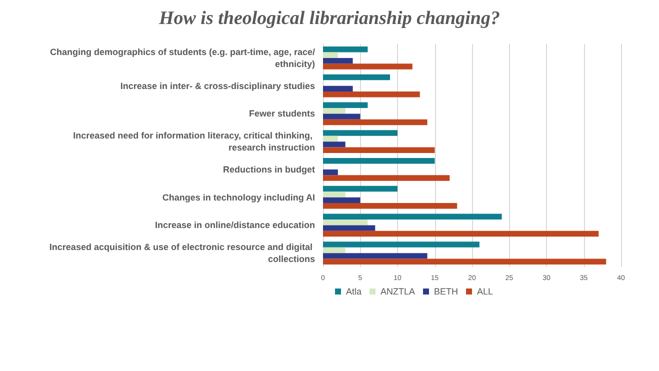 This screenshot has height=371, width=659. I want to click on y-tick-label: Reductions in budget, so click(269, 169).